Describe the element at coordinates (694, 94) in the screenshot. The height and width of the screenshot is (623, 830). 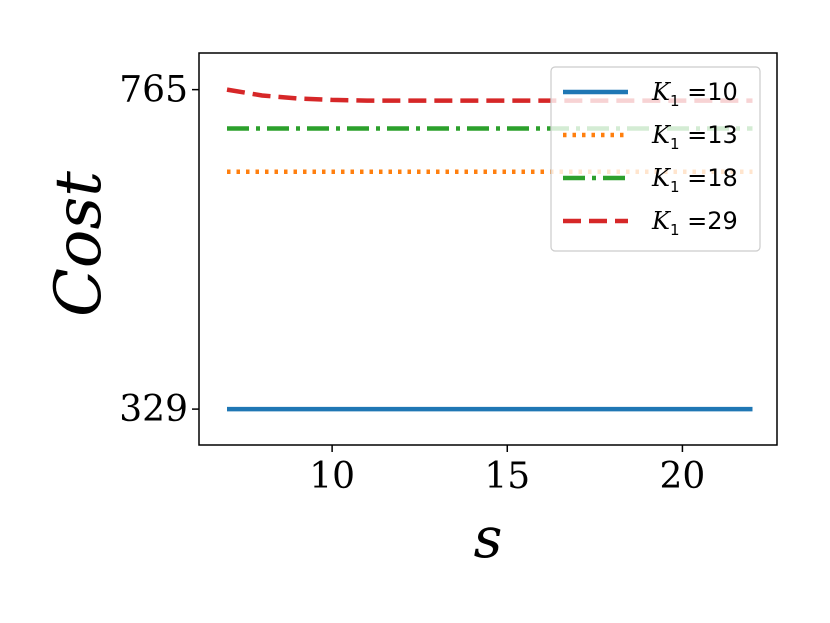
I see `legend-label: K1 =10` at that location.